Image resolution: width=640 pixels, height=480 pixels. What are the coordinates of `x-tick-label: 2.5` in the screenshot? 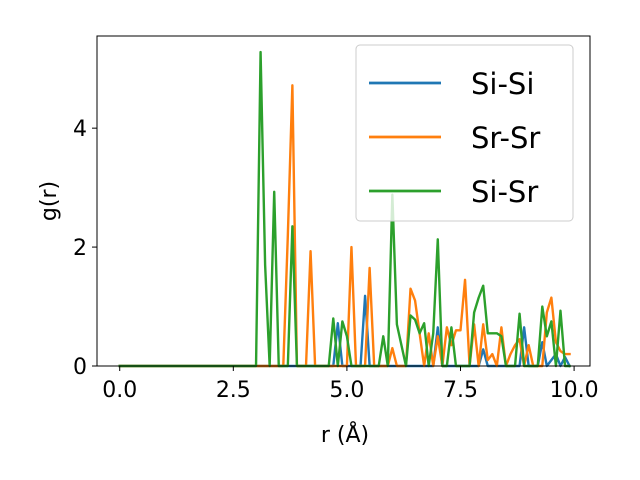 It's located at (233, 390).